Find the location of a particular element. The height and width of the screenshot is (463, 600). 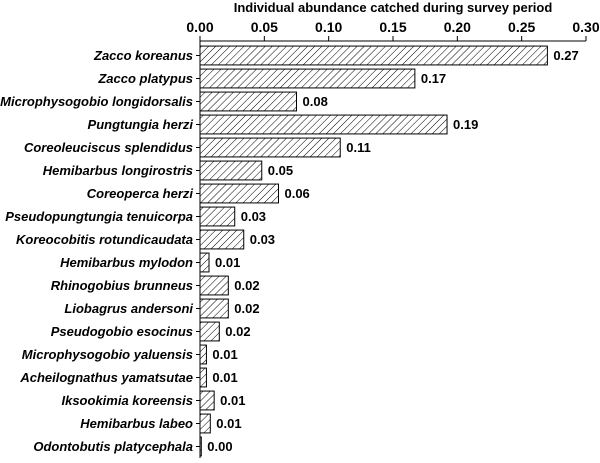

data-label: 0.06 is located at coordinates (296, 193).